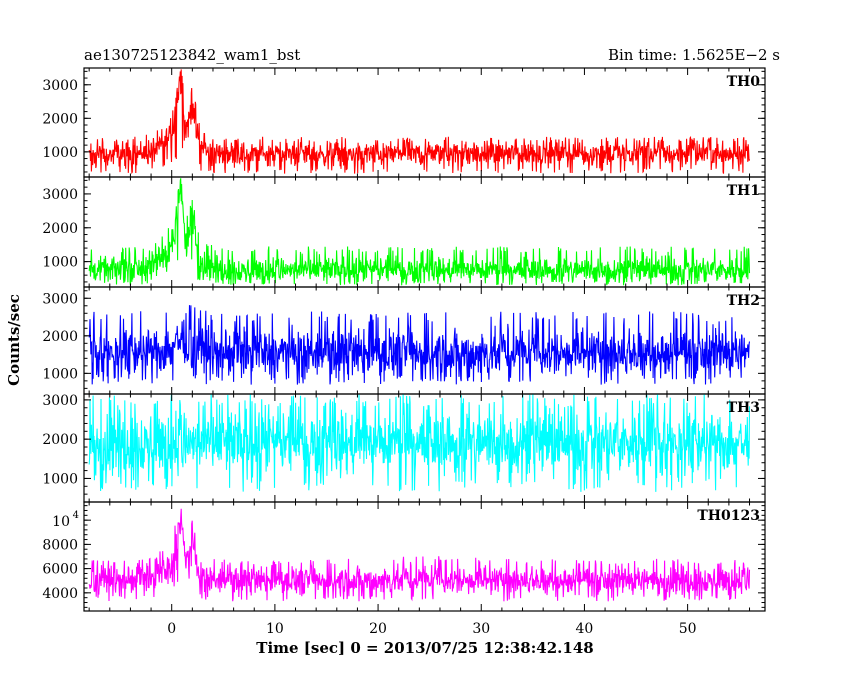  Describe the element at coordinates (743, 301) in the screenshot. I see `panel-label: TH2` at that location.